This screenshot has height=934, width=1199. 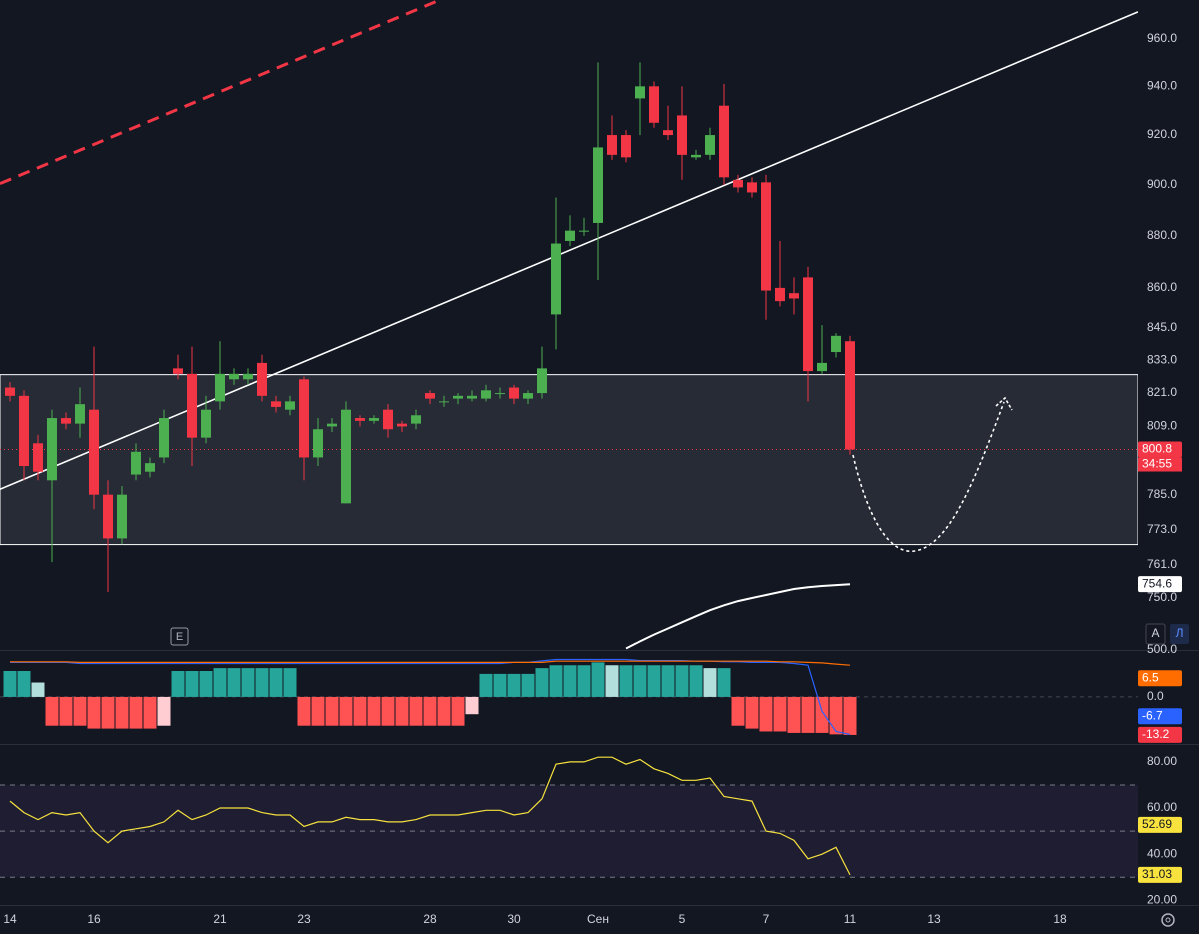 What do you see at coordinates (1162, 597) in the screenshot?
I see `y-tick-label: 750.0` at bounding box center [1162, 597].